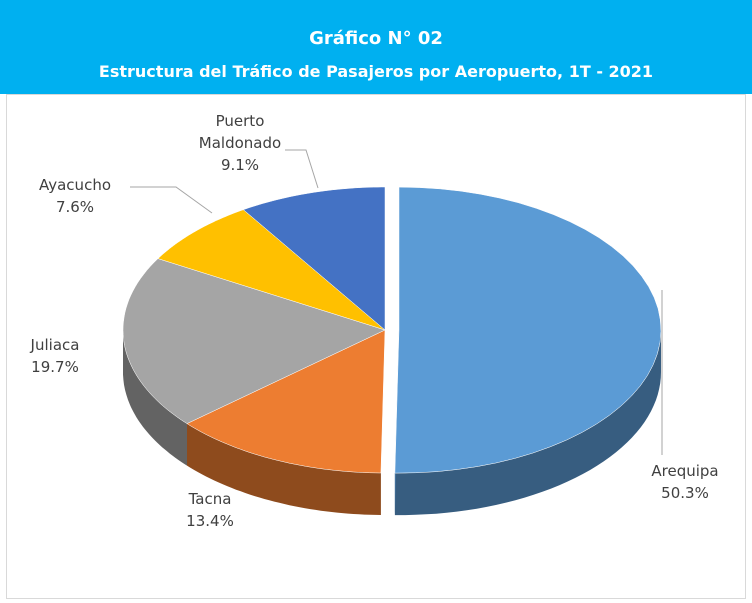 The height and width of the screenshot is (603, 752). What do you see at coordinates (210, 510) in the screenshot?
I see `data-label: Tacna 13.4%` at bounding box center [210, 510].